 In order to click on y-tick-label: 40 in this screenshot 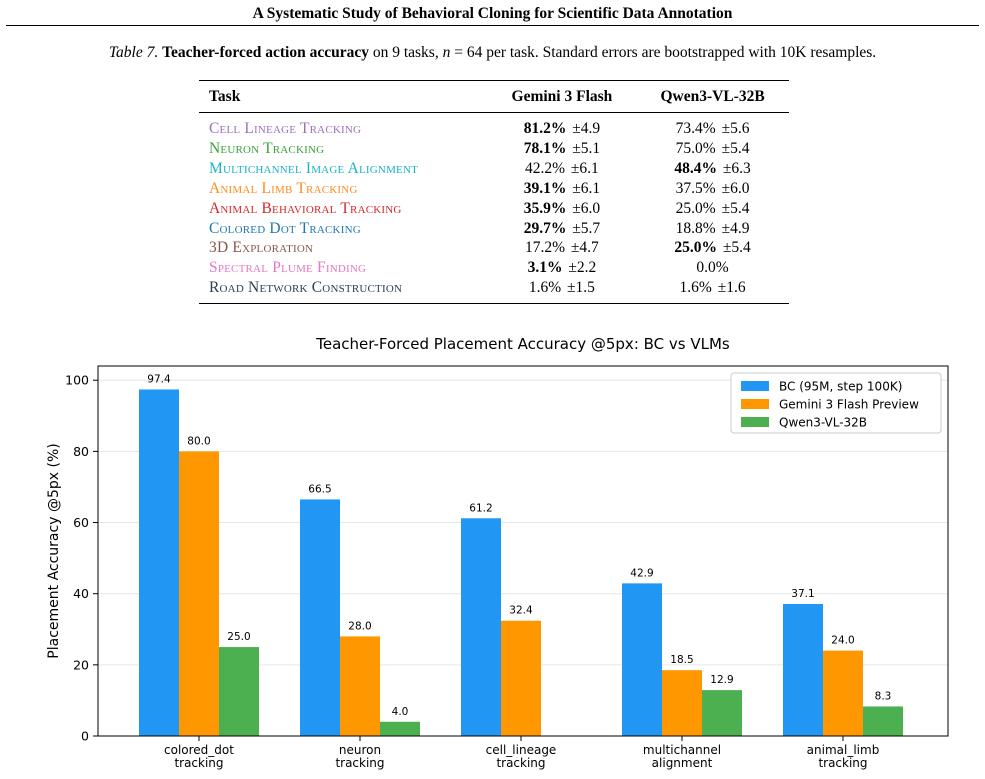, I will do `click(81, 593)`.